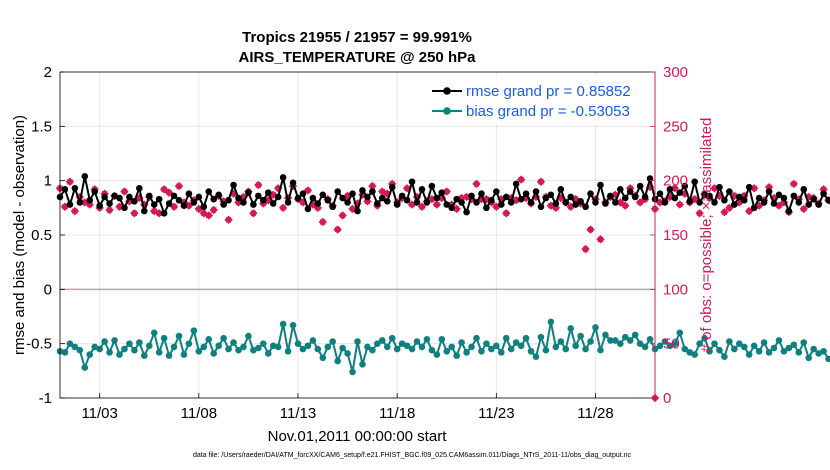  I want to click on y-axis-label: rmse and bias (model - observation), so click(19, 235).